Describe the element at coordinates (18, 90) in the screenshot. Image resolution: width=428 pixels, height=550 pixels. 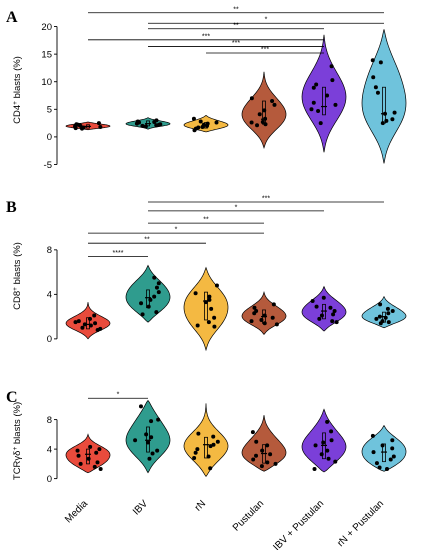
I see `y-axis-label: CD4+ blasts (%)` at that location.